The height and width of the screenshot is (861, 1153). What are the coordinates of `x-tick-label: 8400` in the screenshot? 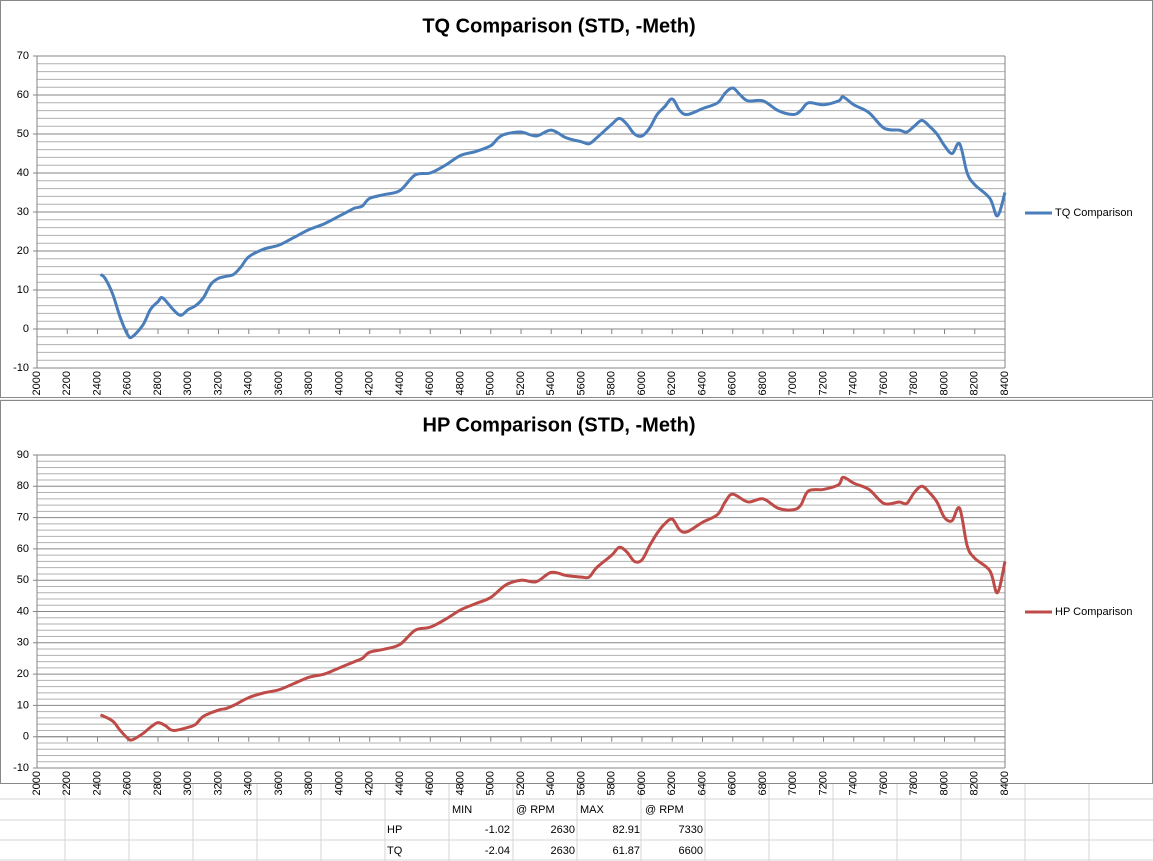 It's located at (1005, 383).